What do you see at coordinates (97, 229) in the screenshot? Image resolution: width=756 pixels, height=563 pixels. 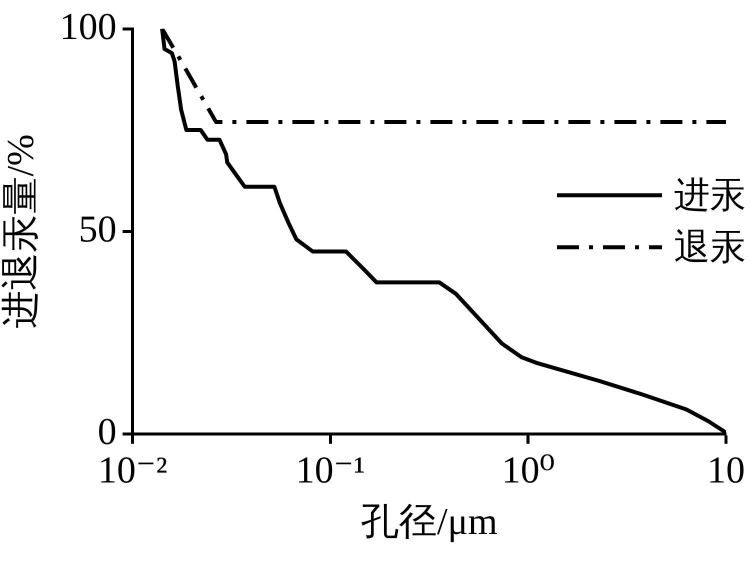 I see `y-tick-label: 50` at bounding box center [97, 229].